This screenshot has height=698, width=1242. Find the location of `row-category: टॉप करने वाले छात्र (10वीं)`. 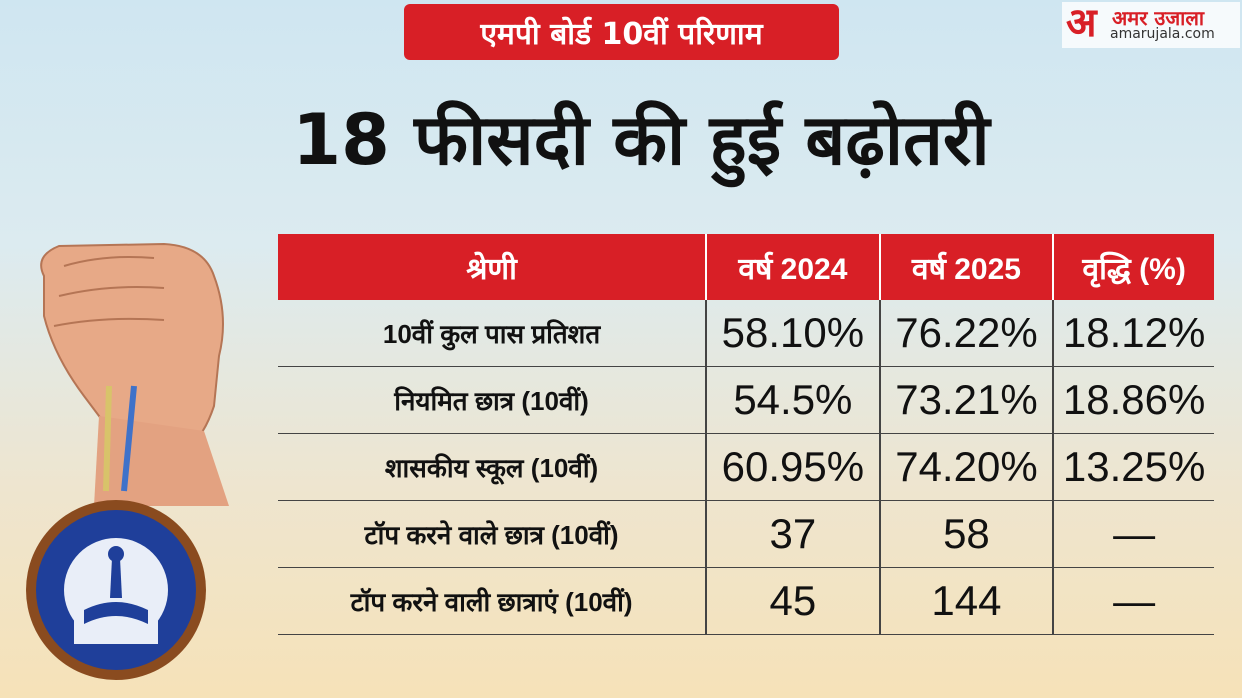

row-category: टॉप करने वाले छात्र (10वीं) is located at coordinates (493, 534).